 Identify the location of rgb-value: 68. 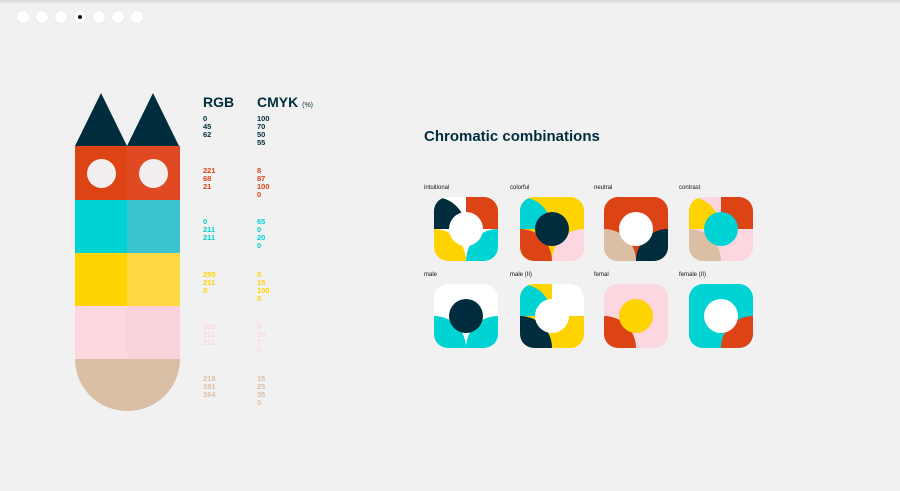
(207, 178).